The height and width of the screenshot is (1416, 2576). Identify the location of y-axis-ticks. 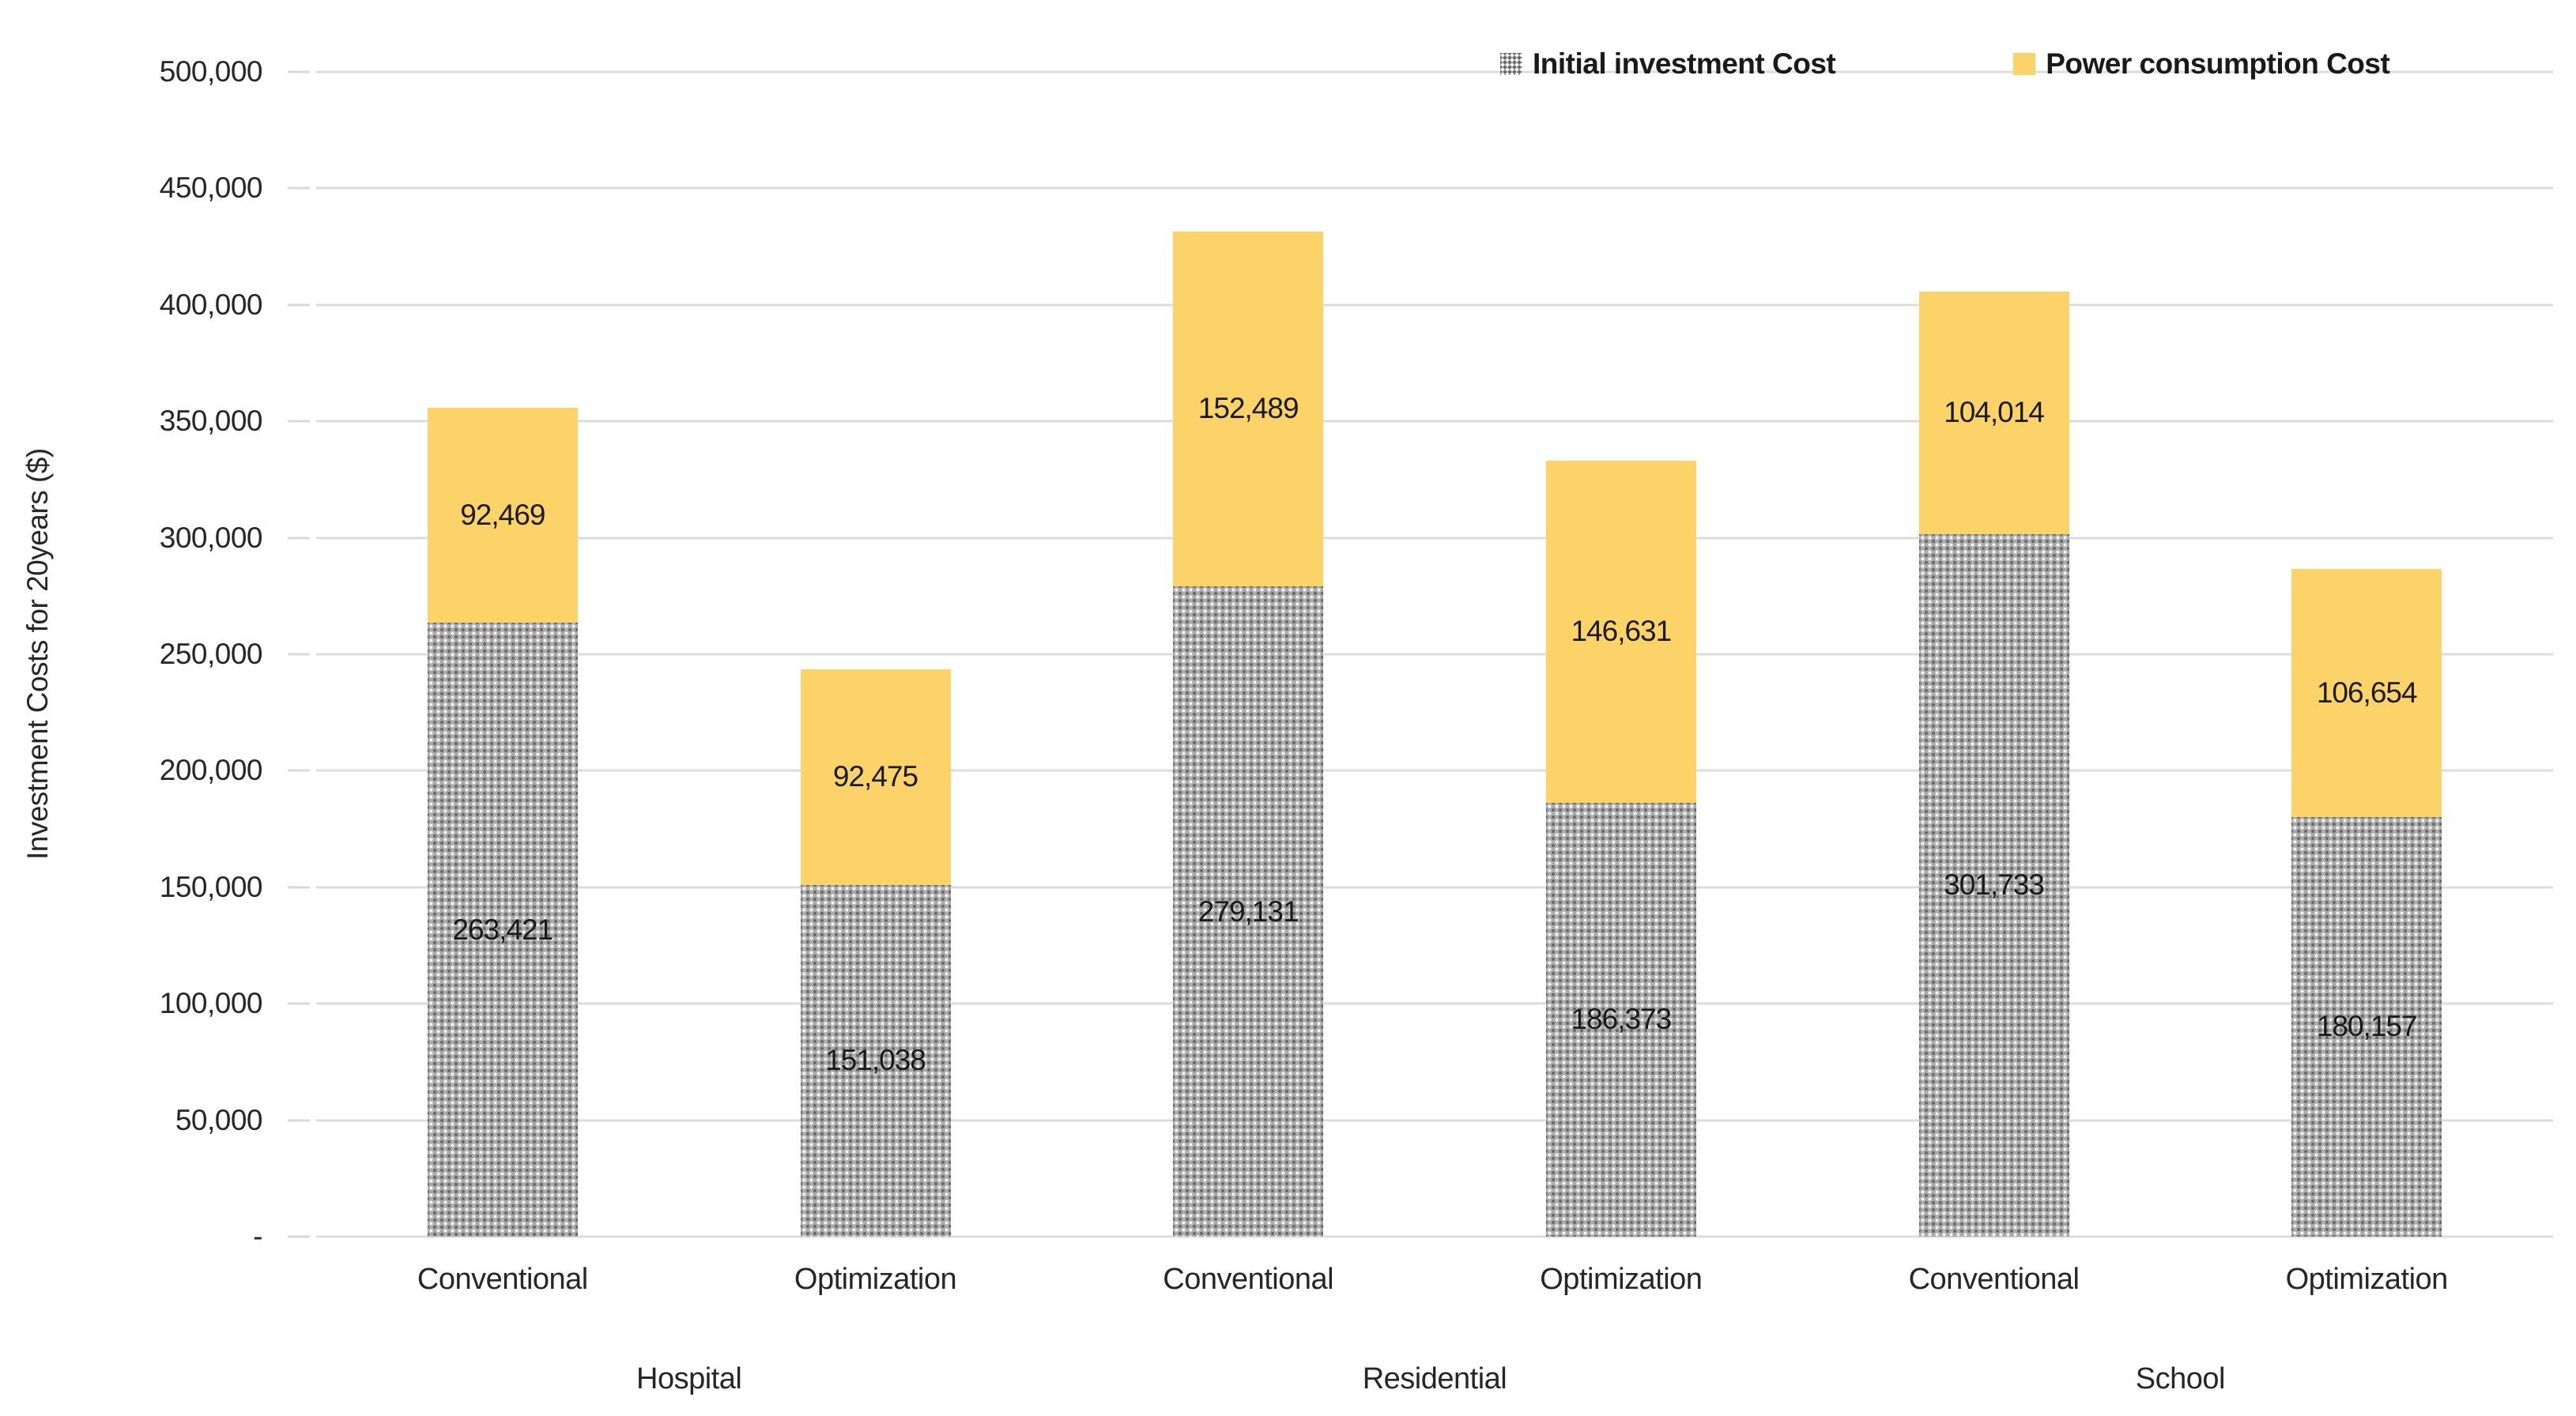
(297, 654).